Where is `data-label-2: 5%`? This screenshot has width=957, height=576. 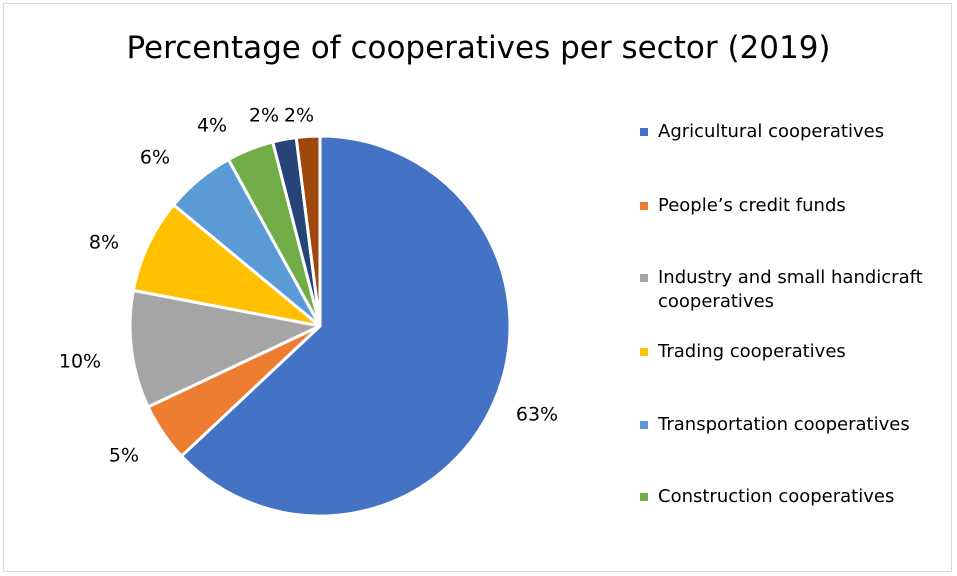 data-label-2: 5% is located at coordinates (124, 456).